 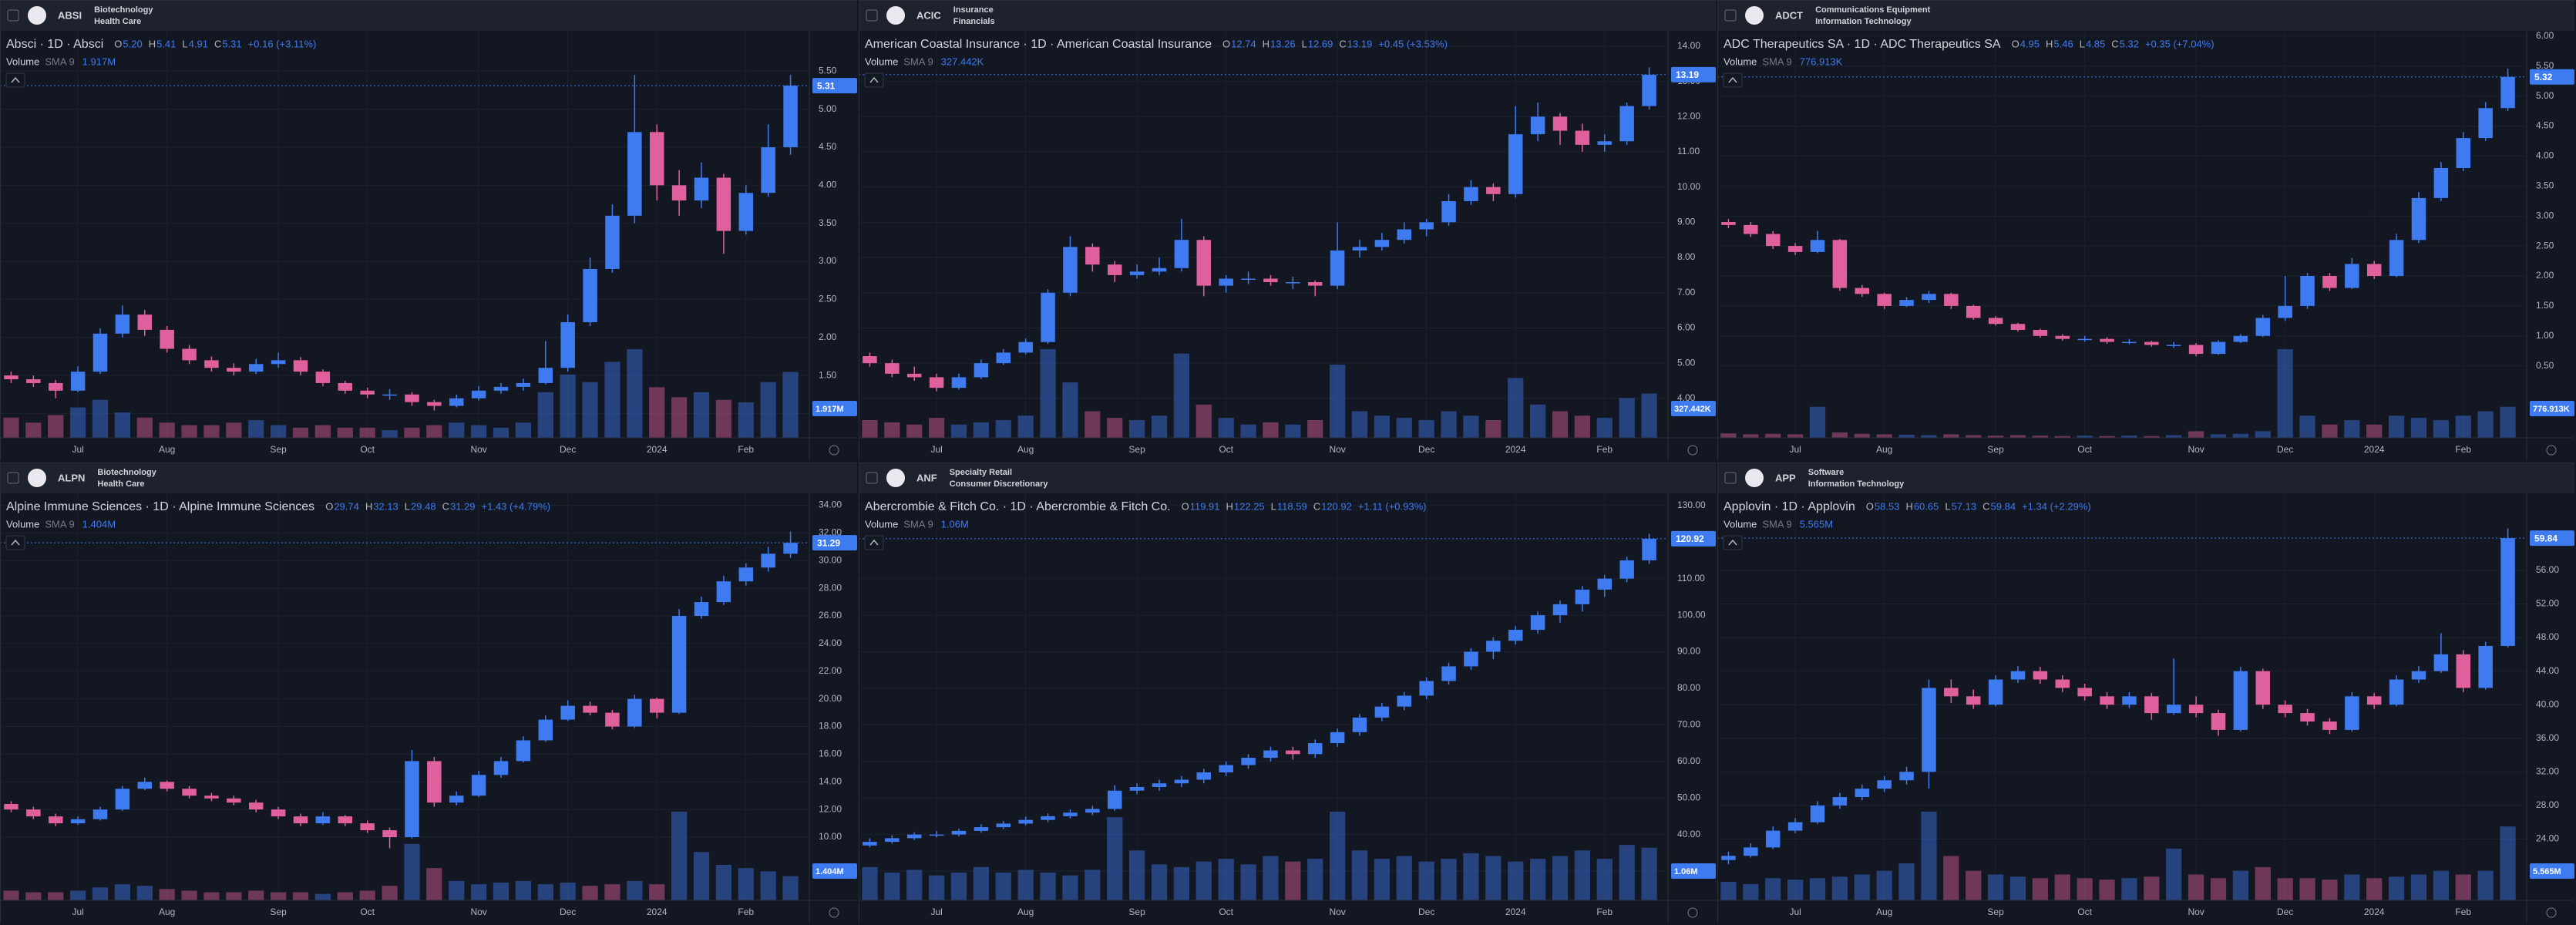 What do you see at coordinates (1604, 911) in the screenshot?
I see `x-tick-label: Feb` at bounding box center [1604, 911].